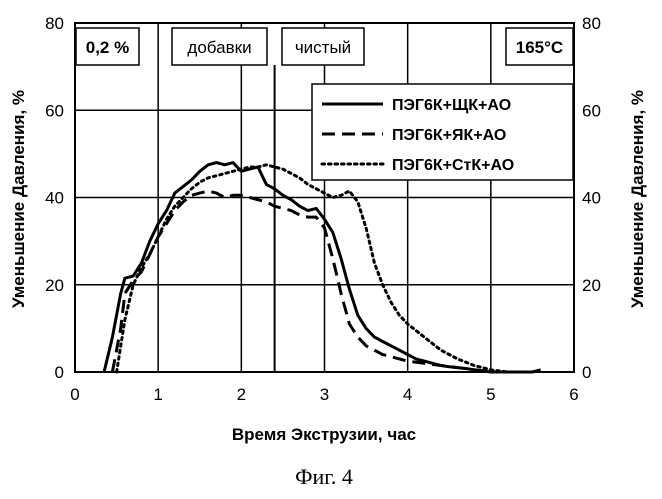  I want to click on y-right-tick-label-2: 40, so click(591, 198).